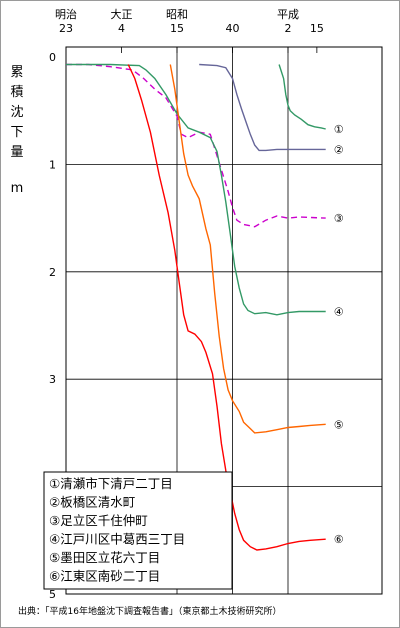 The width and height of the screenshot is (400, 628). Describe the element at coordinates (121, 28) in the screenshot. I see `x-tick-label: 4` at that location.